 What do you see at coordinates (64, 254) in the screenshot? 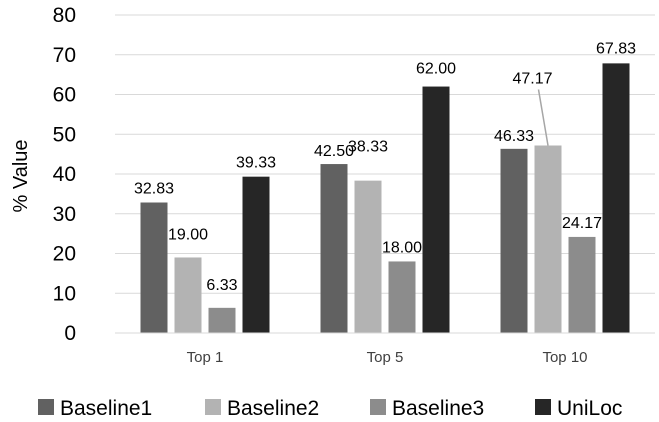
I see `y-tick-label: 20` at bounding box center [64, 254].